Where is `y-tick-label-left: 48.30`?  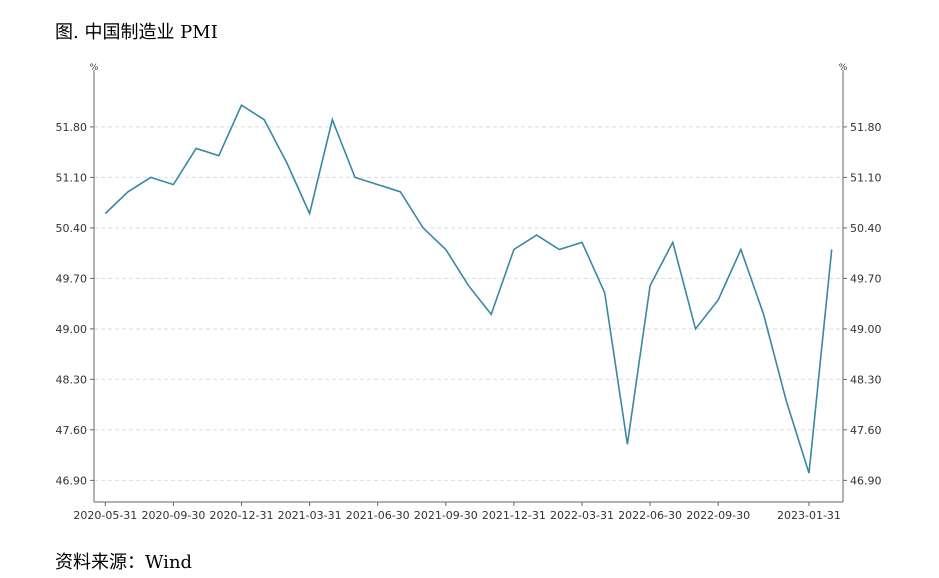
y-tick-label-left: 48.30 is located at coordinates (72, 379).